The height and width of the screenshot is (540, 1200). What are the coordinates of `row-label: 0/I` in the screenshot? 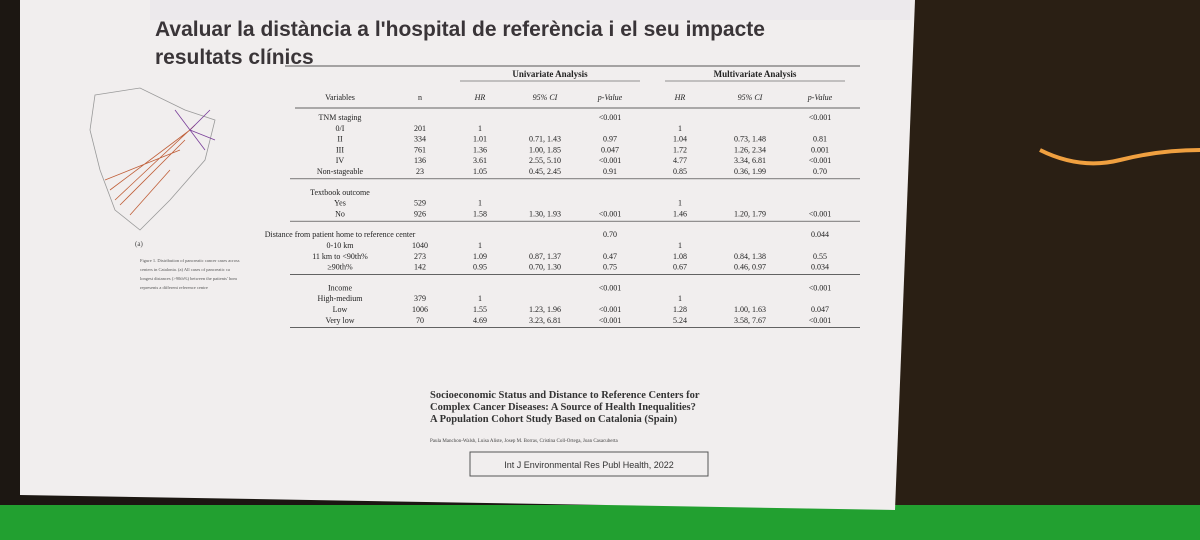 It's located at (340, 128).